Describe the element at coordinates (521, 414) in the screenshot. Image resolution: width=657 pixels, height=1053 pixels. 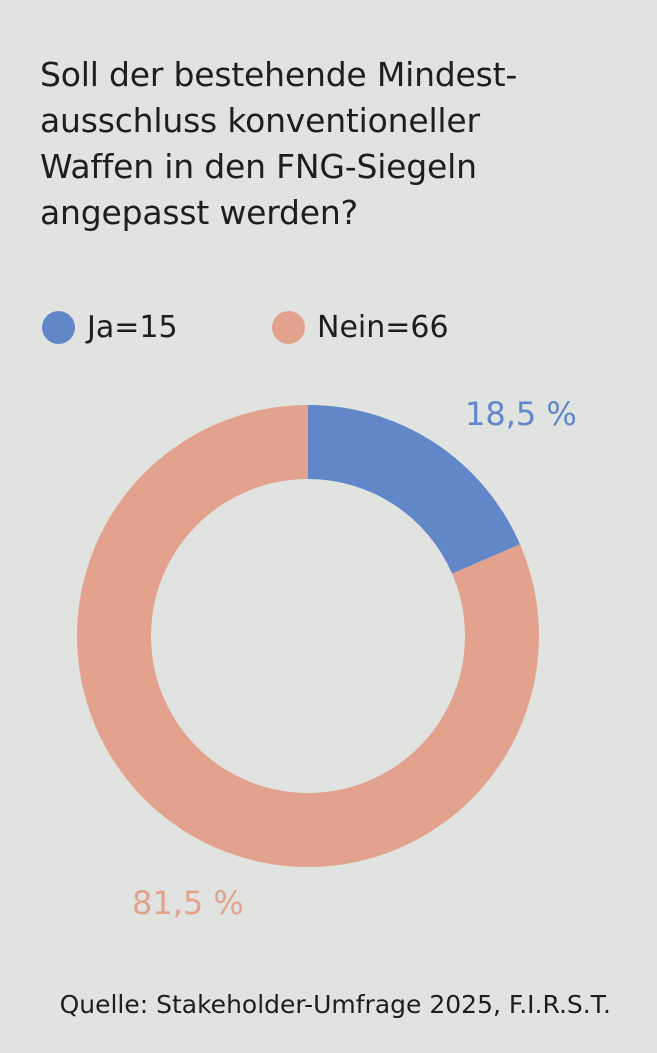
I see `data-label-ja: 18,5 %` at that location.